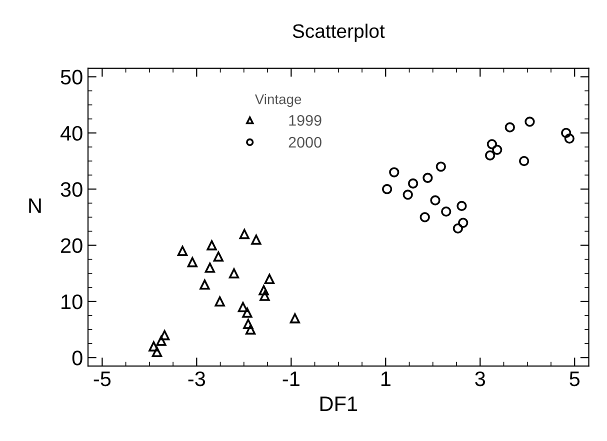  I want to click on y-tick-label: 50, so click(71, 77).